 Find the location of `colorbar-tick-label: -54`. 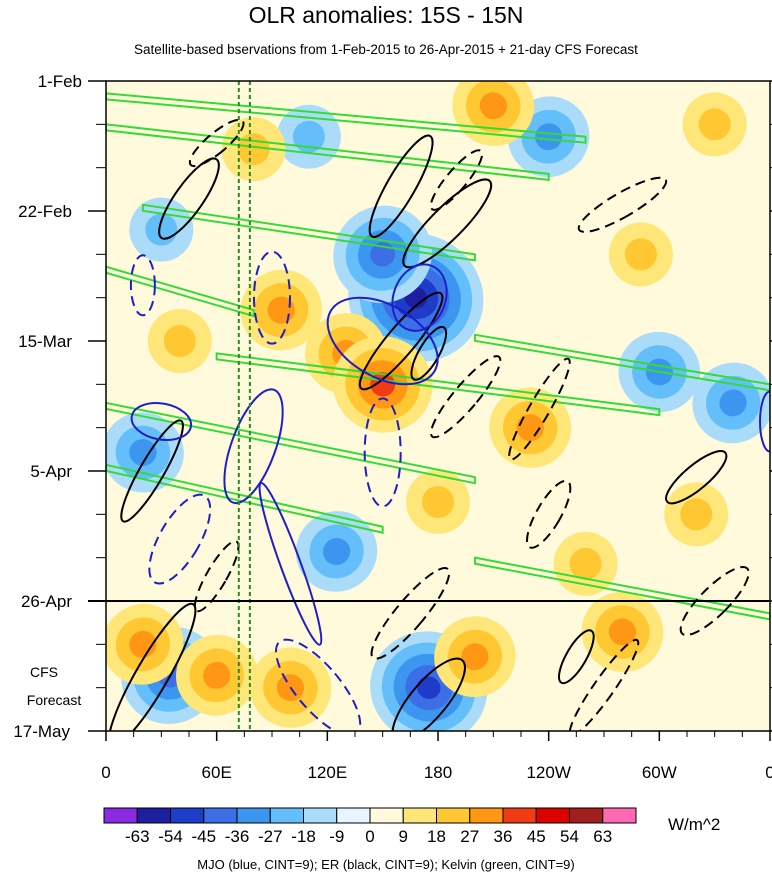

colorbar-tick-label: -54 is located at coordinates (170, 836).